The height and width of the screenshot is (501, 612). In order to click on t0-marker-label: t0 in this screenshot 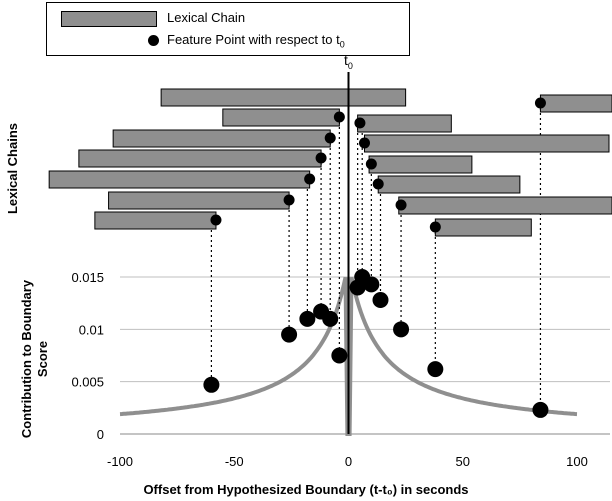, I will do `click(348, 61)`.